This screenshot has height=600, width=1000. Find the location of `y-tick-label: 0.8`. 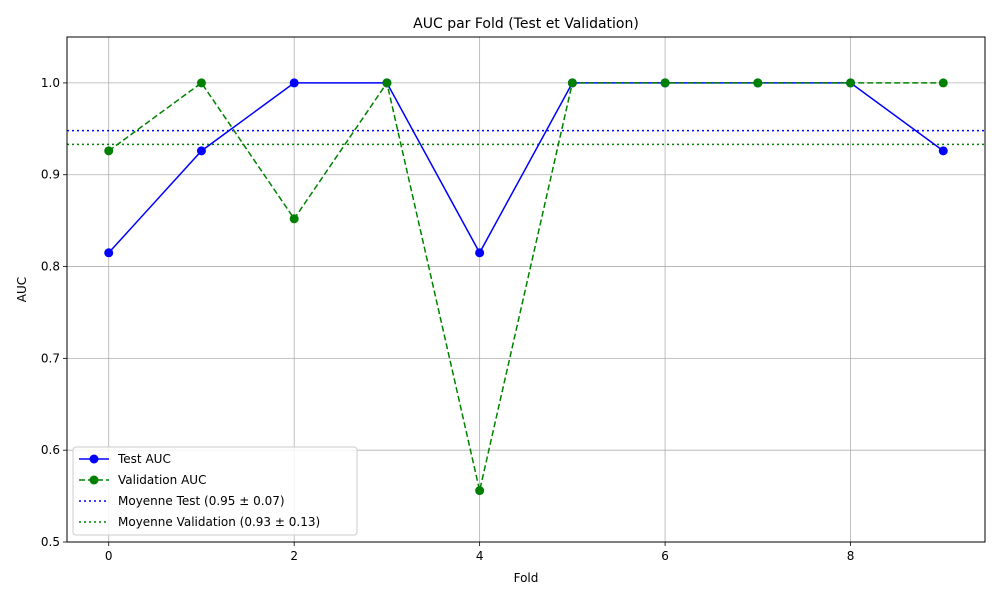

y-tick-label: 0.8 is located at coordinates (50, 267).